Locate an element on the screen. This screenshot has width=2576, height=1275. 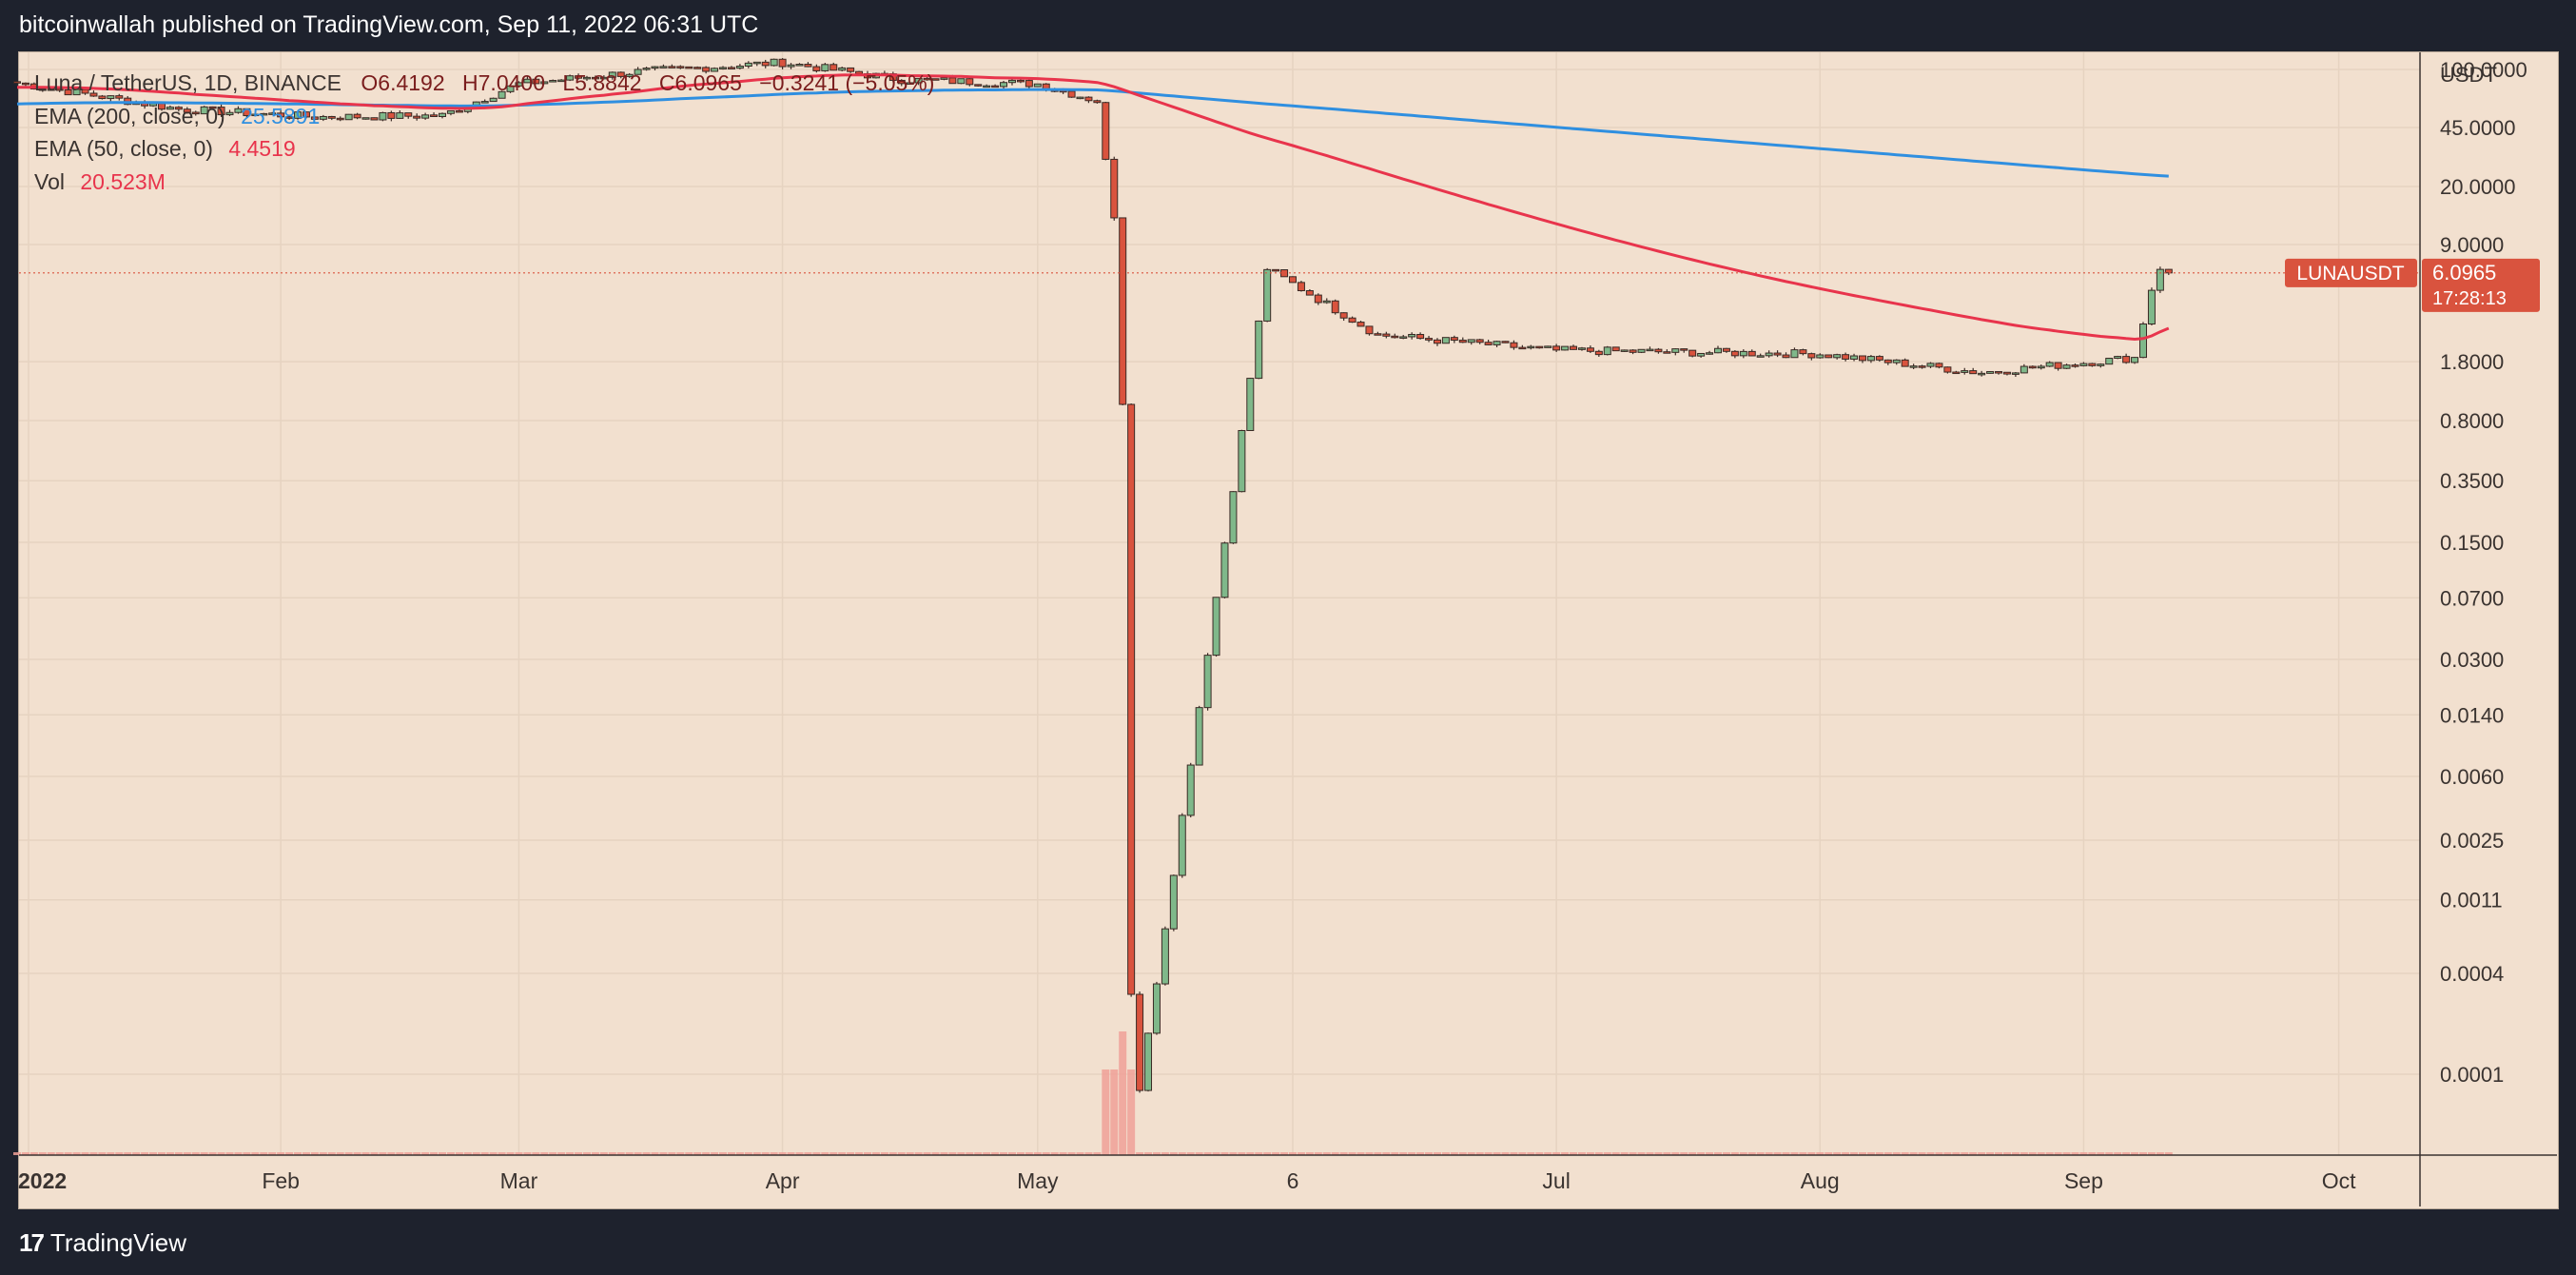
y-tick-label: 0.0001 is located at coordinates (2472, 1075).